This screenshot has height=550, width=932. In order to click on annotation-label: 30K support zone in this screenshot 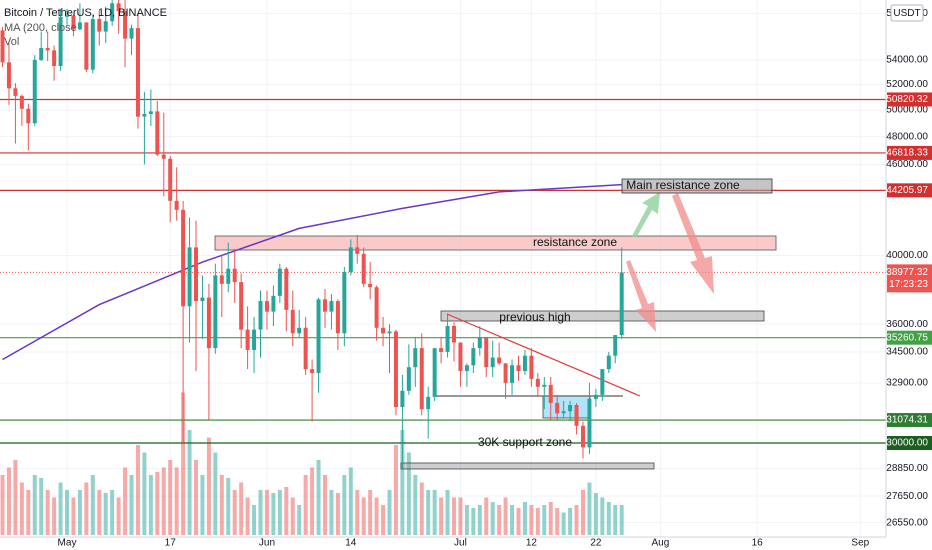, I will do `click(525, 442)`.